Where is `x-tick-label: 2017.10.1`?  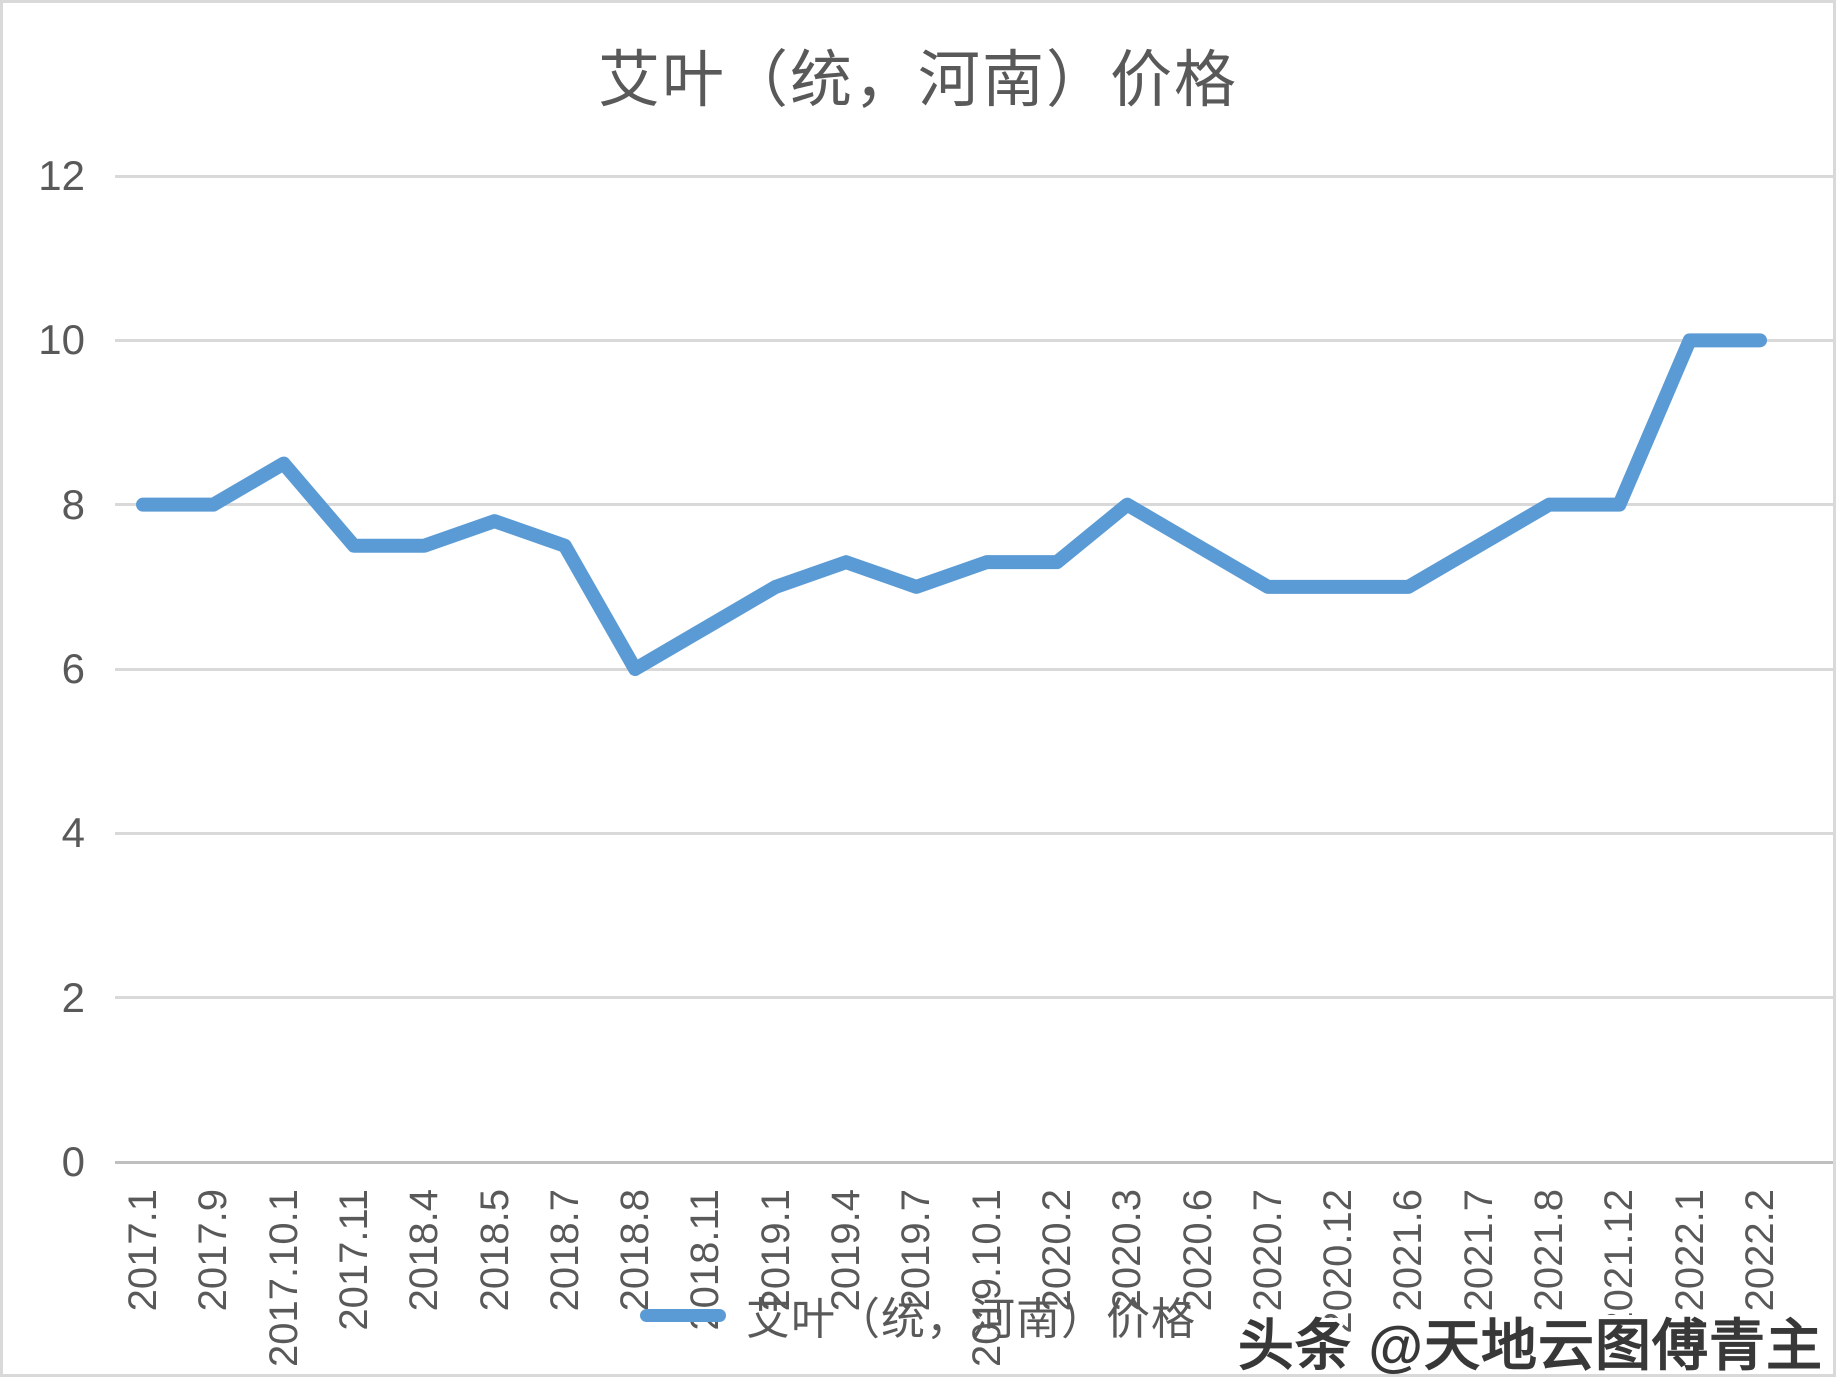
x-tick-label: 2017.10.1 is located at coordinates (283, 1278).